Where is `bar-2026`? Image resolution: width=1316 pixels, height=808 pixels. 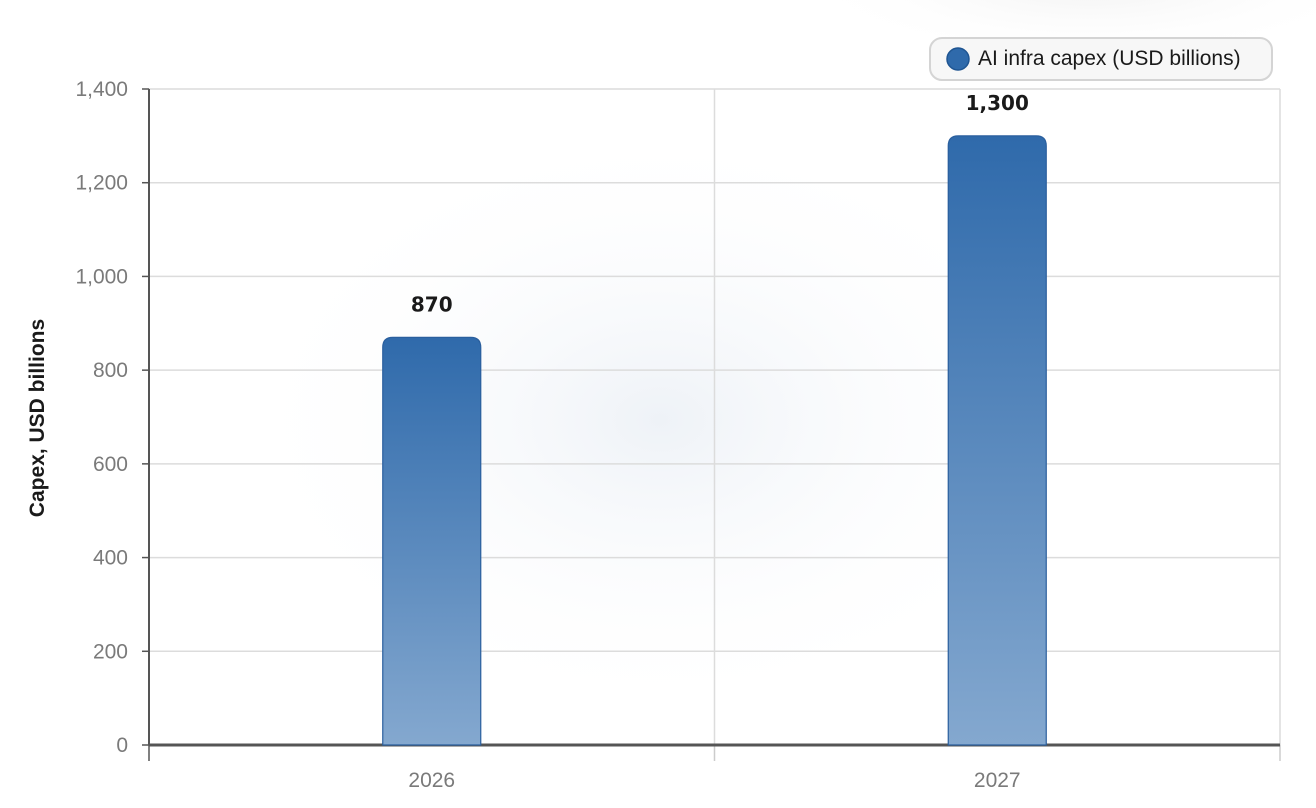
bar-2026 is located at coordinates (432, 541).